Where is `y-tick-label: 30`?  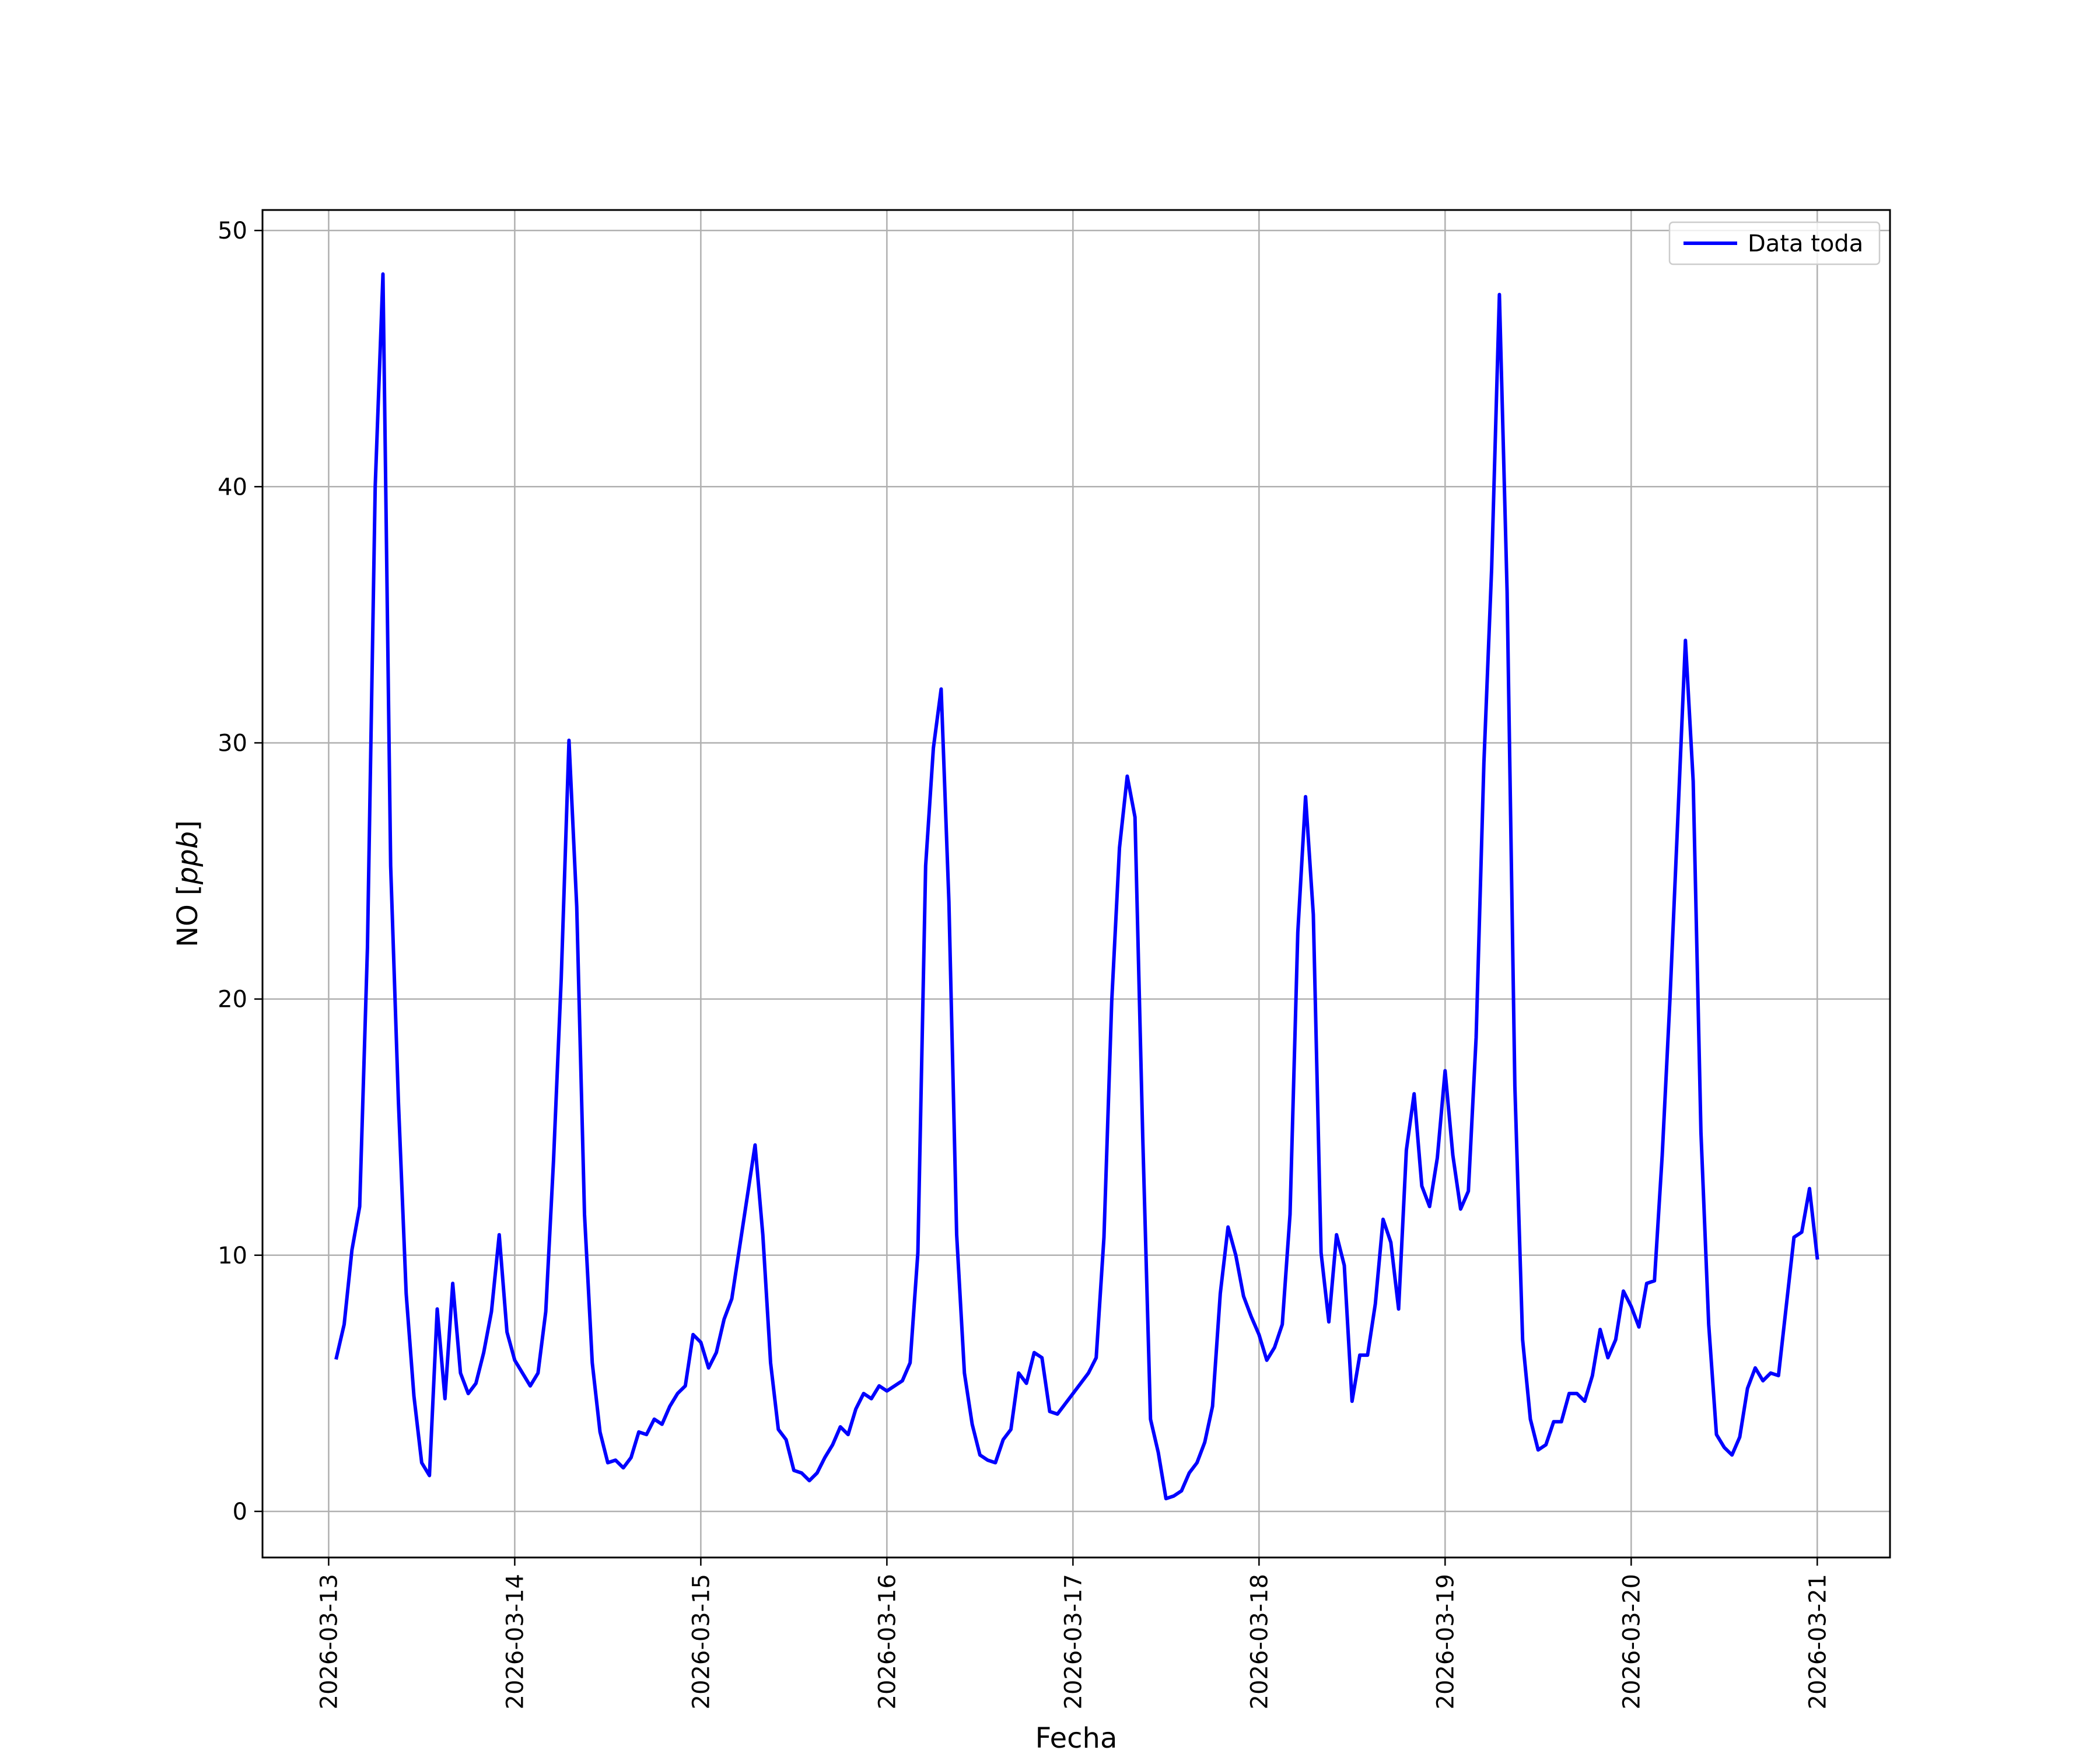
y-tick-label: 30 is located at coordinates (232, 743).